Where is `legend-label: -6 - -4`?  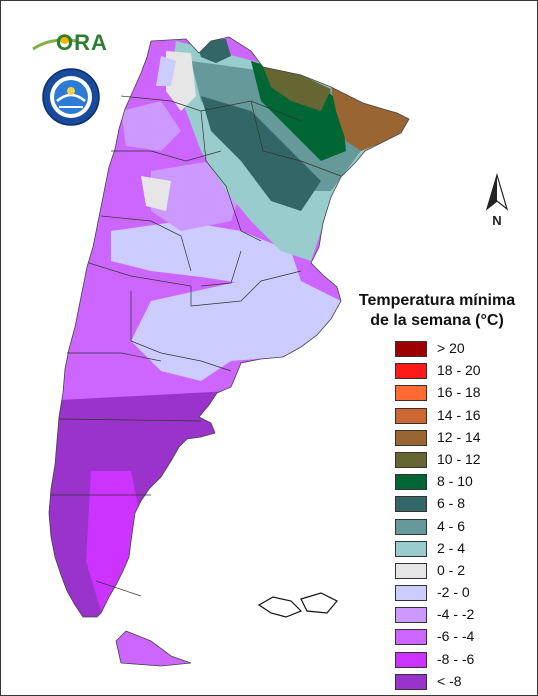 legend-label: -6 - -4 is located at coordinates (456, 636).